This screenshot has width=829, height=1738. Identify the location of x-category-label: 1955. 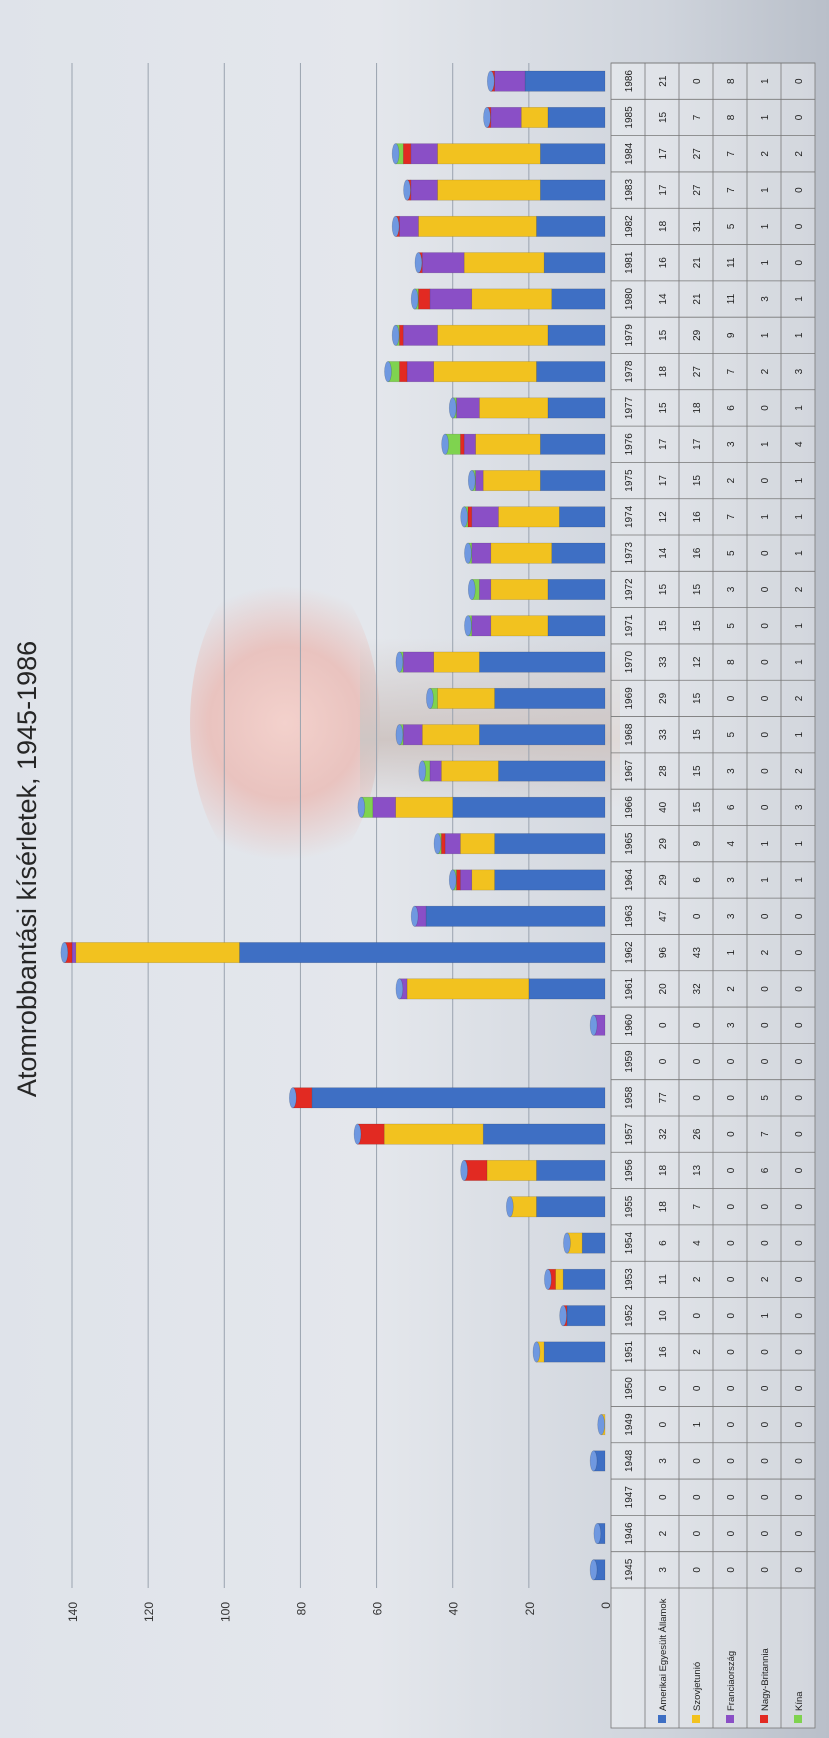
(629, 1206).